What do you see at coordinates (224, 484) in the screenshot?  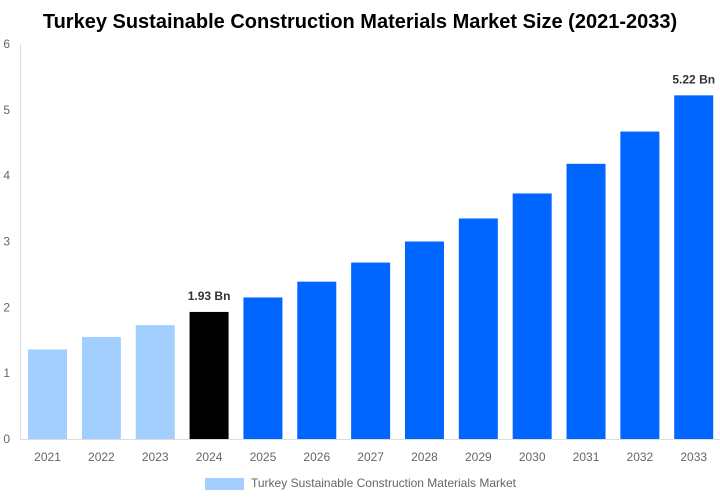 I see `legend-swatch` at bounding box center [224, 484].